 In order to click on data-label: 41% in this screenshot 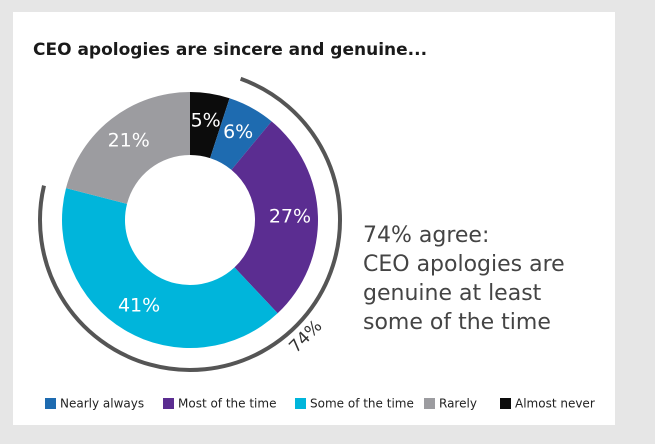, I will do `click(139, 306)`.